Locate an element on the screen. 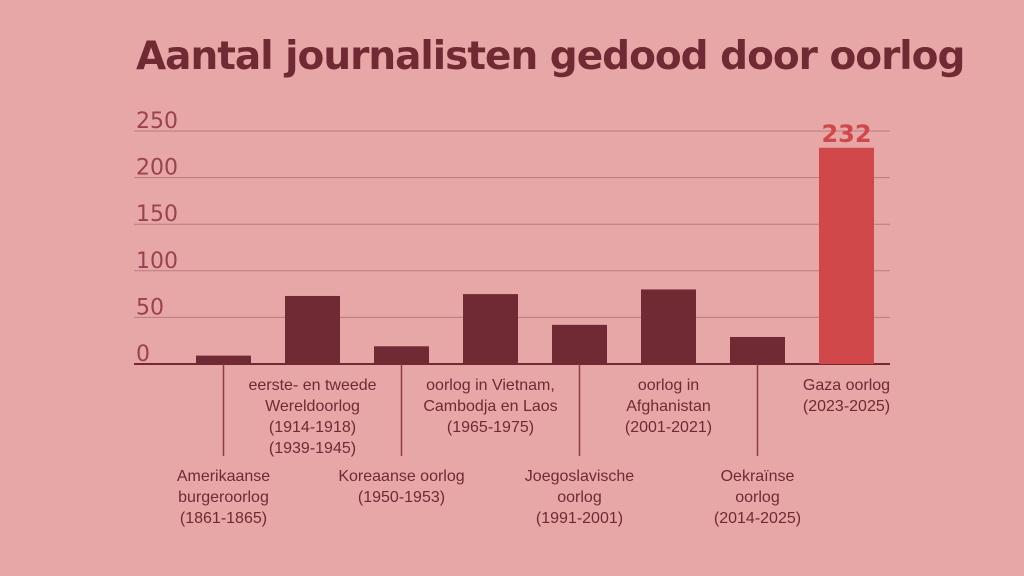 This screenshot has height=576, width=1024. y-tick-label: 250 is located at coordinates (157, 121).